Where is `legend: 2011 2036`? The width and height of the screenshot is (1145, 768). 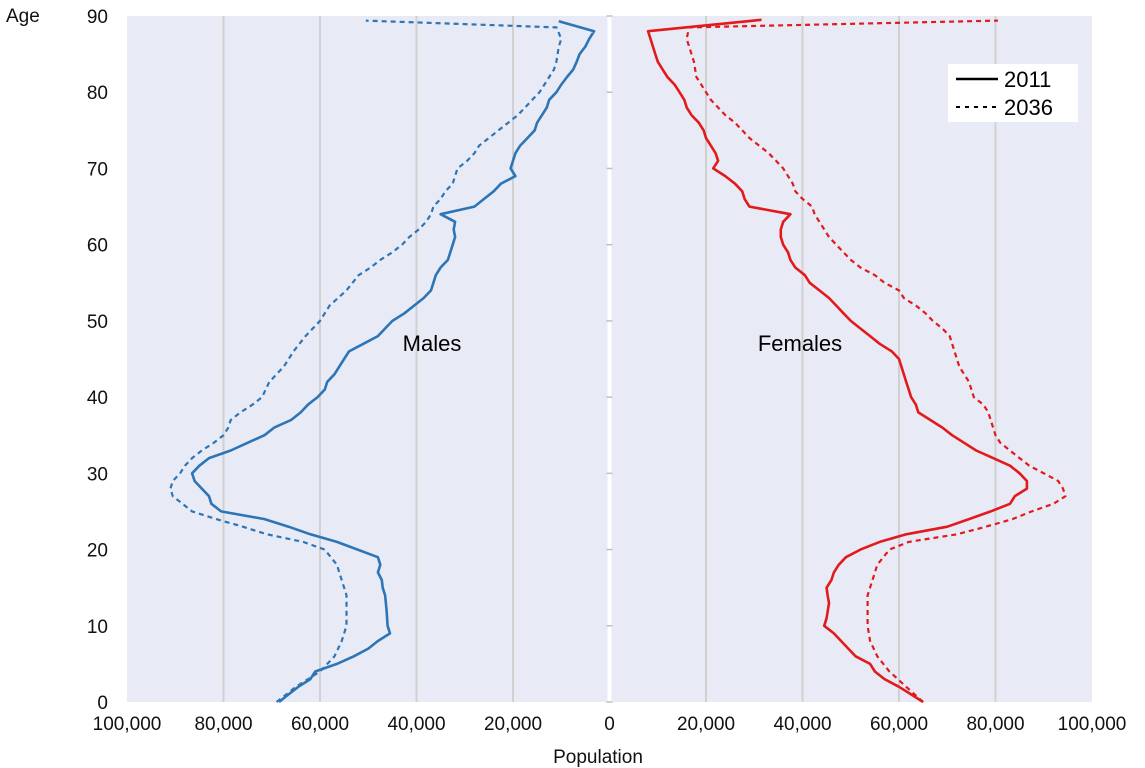 legend: 2011 2036 is located at coordinates (1013, 93).